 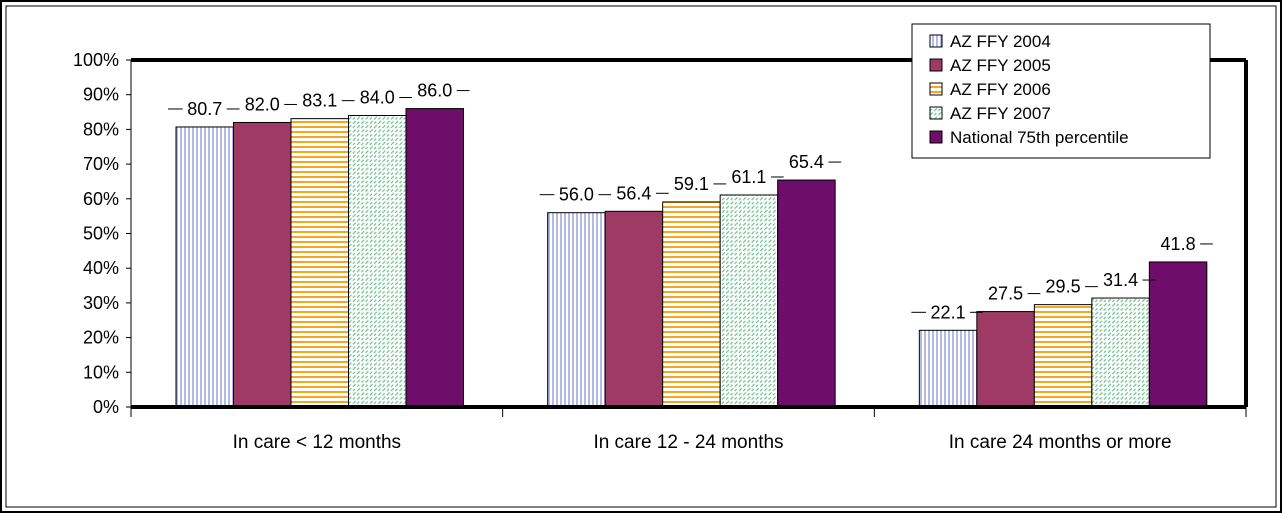 What do you see at coordinates (101, 95) in the screenshot?
I see `y-tick-label: 90%` at bounding box center [101, 95].